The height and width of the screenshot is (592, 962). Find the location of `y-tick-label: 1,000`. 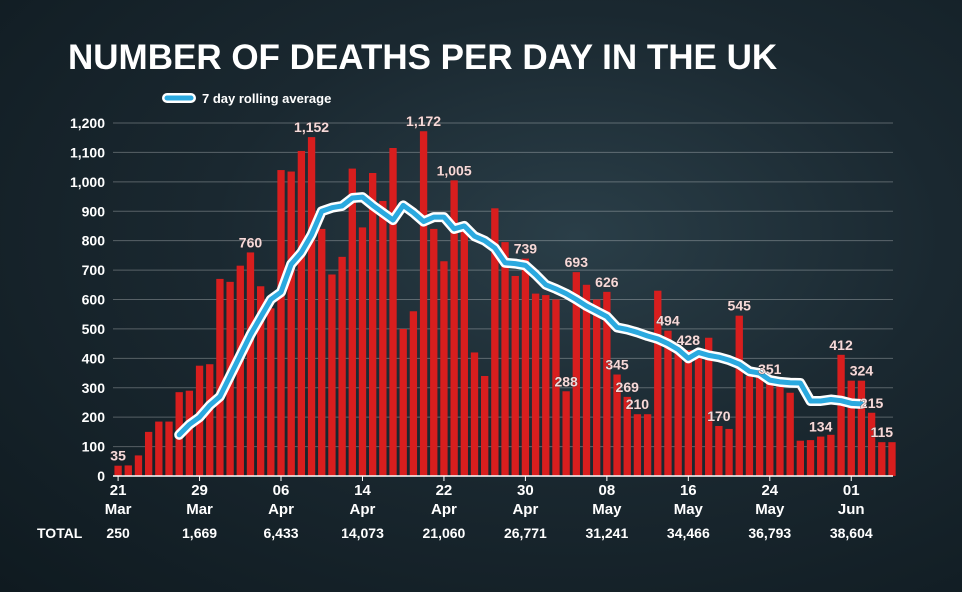

y-tick-label: 1,000 is located at coordinates (87, 182).